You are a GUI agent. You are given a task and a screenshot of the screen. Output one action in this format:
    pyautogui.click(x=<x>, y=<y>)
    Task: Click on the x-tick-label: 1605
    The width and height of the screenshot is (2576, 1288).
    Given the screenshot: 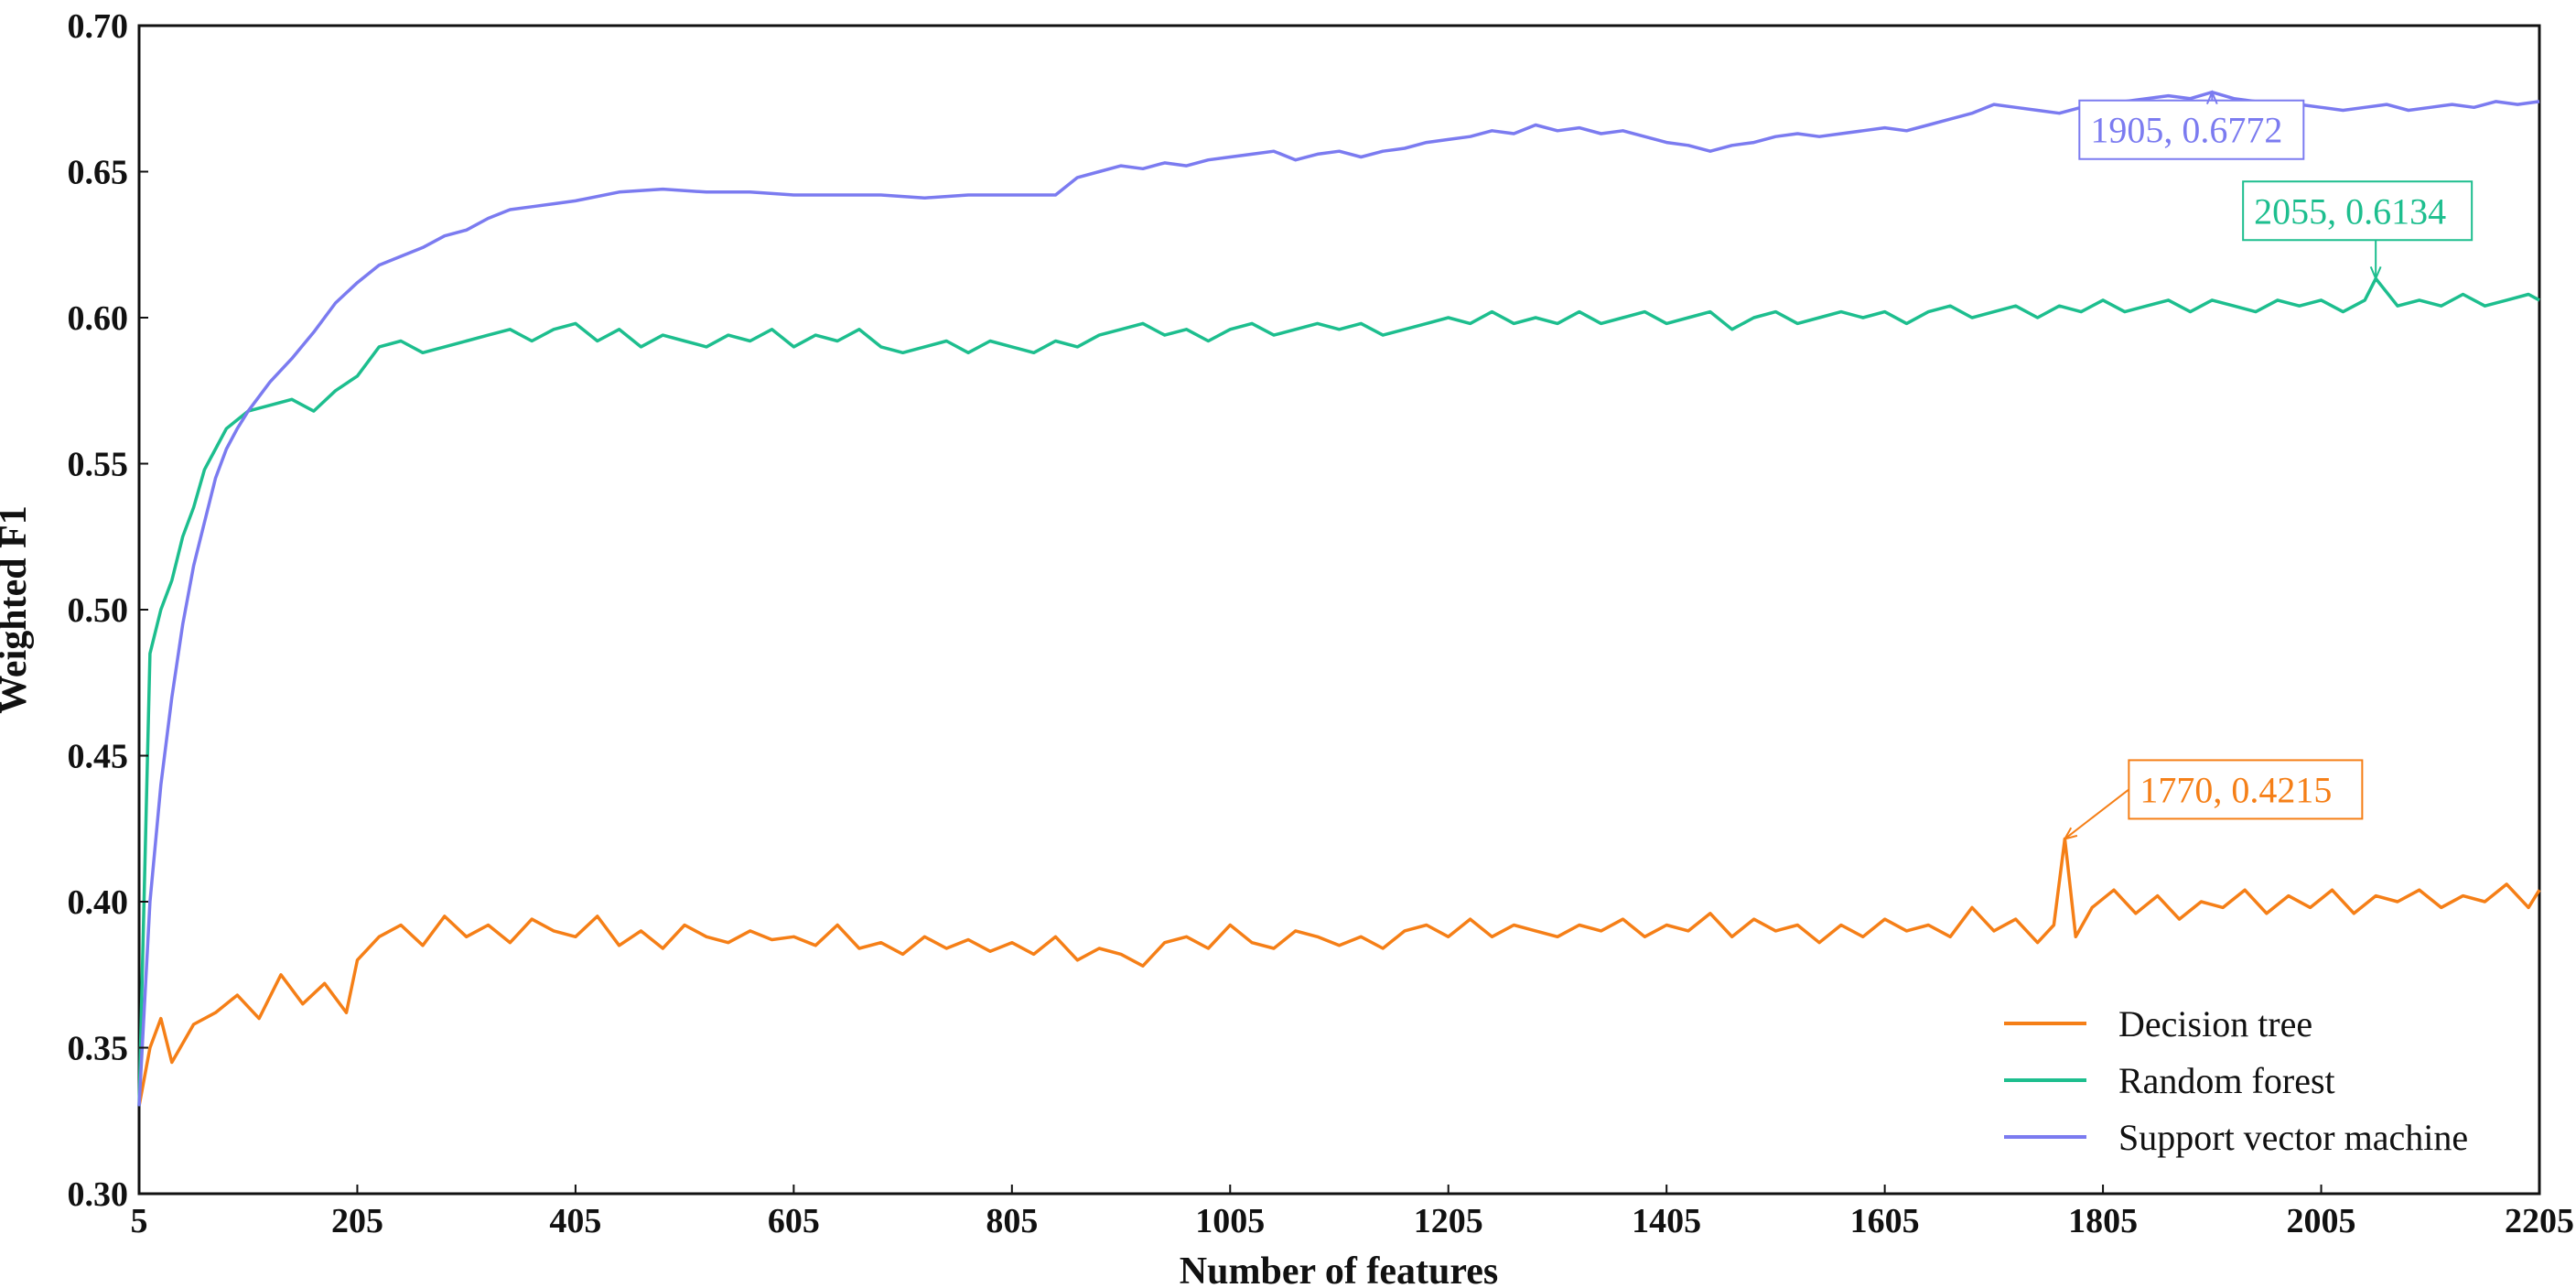 What is the action you would take?
    pyautogui.click(x=1885, y=1221)
    